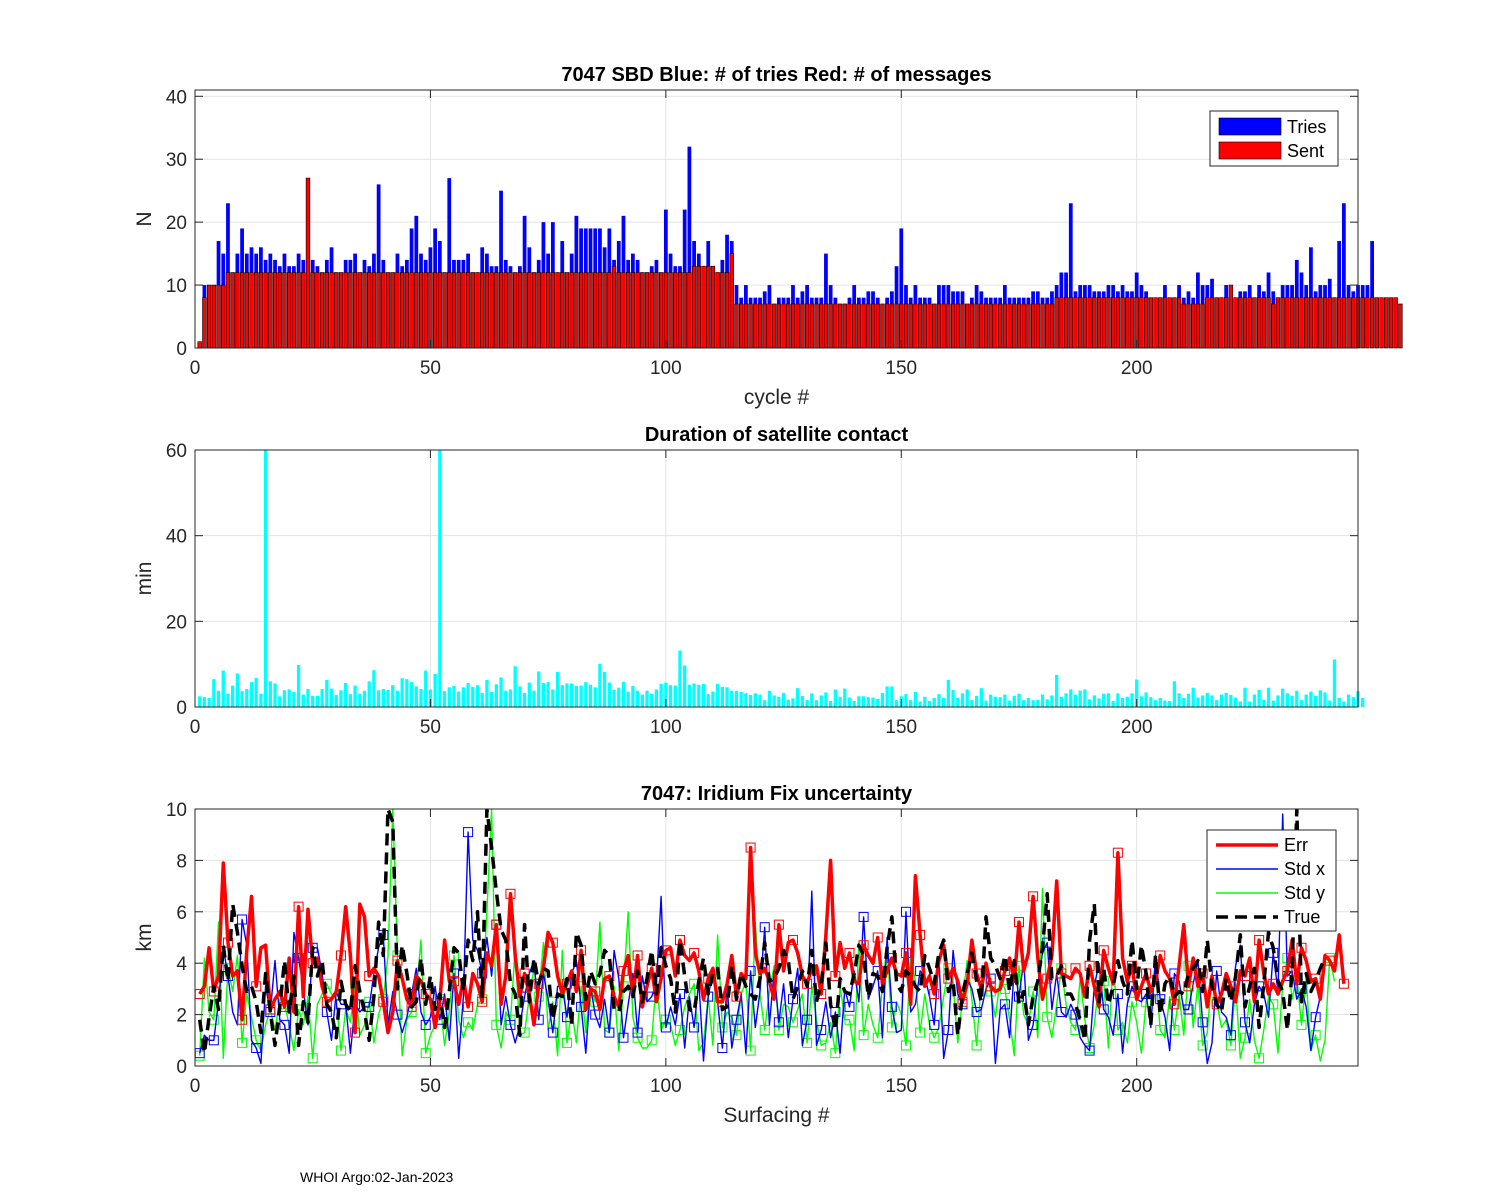  Describe the element at coordinates (1274, 138) in the screenshot. I see `legend: Tries Sent` at that location.